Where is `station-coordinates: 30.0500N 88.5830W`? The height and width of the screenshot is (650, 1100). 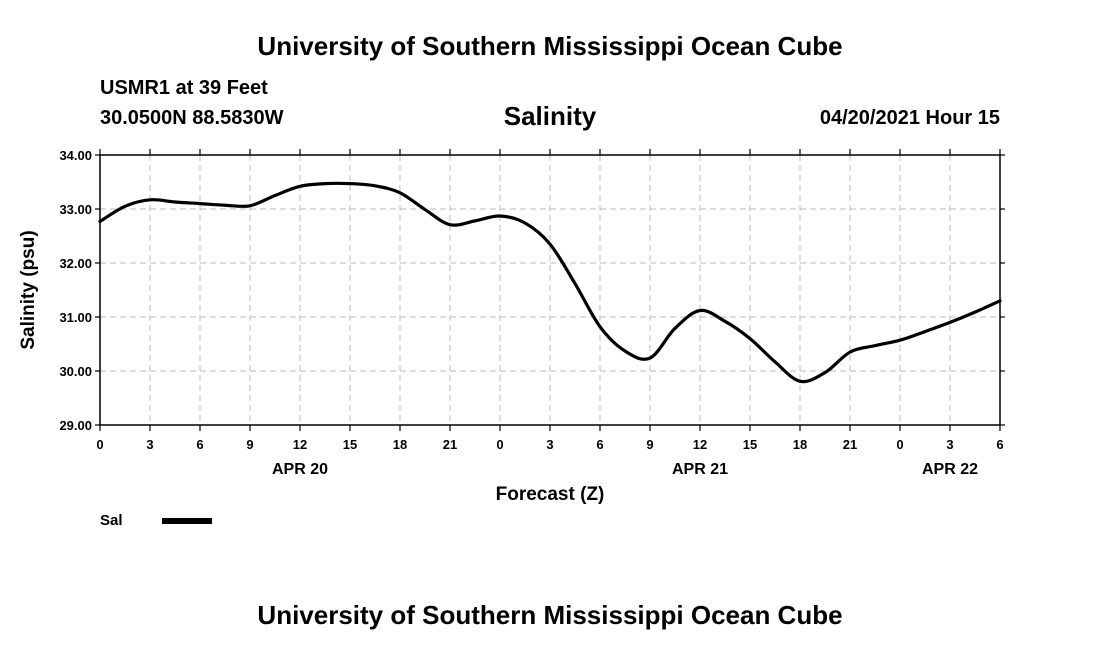
station-coordinates: 30.0500N 88.5830W is located at coordinates (192, 118).